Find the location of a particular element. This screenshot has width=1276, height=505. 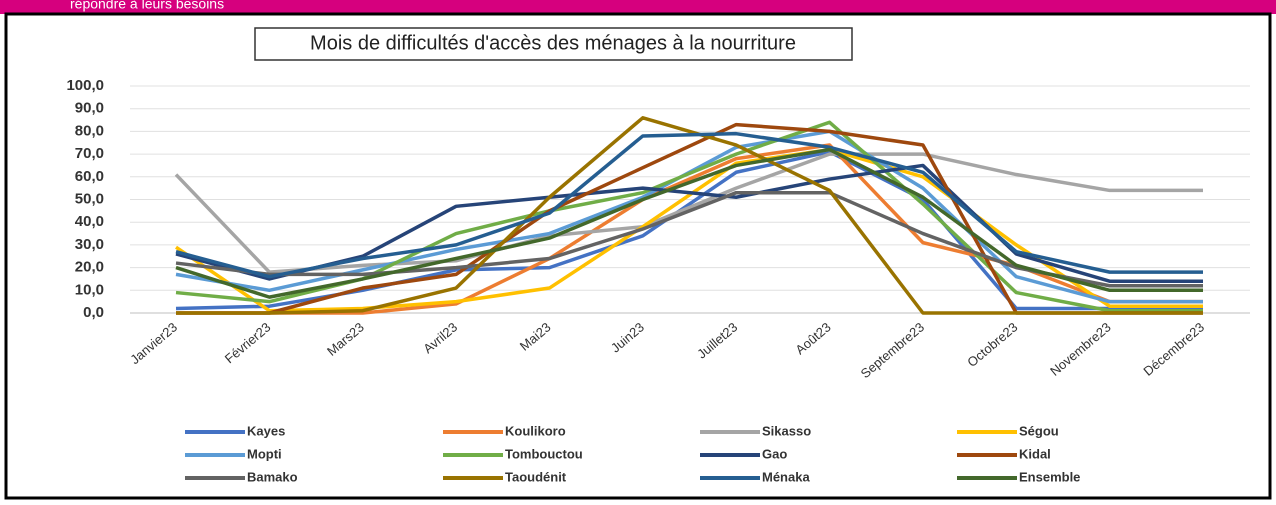

x-tick-label: Mai23 is located at coordinates (535, 336).